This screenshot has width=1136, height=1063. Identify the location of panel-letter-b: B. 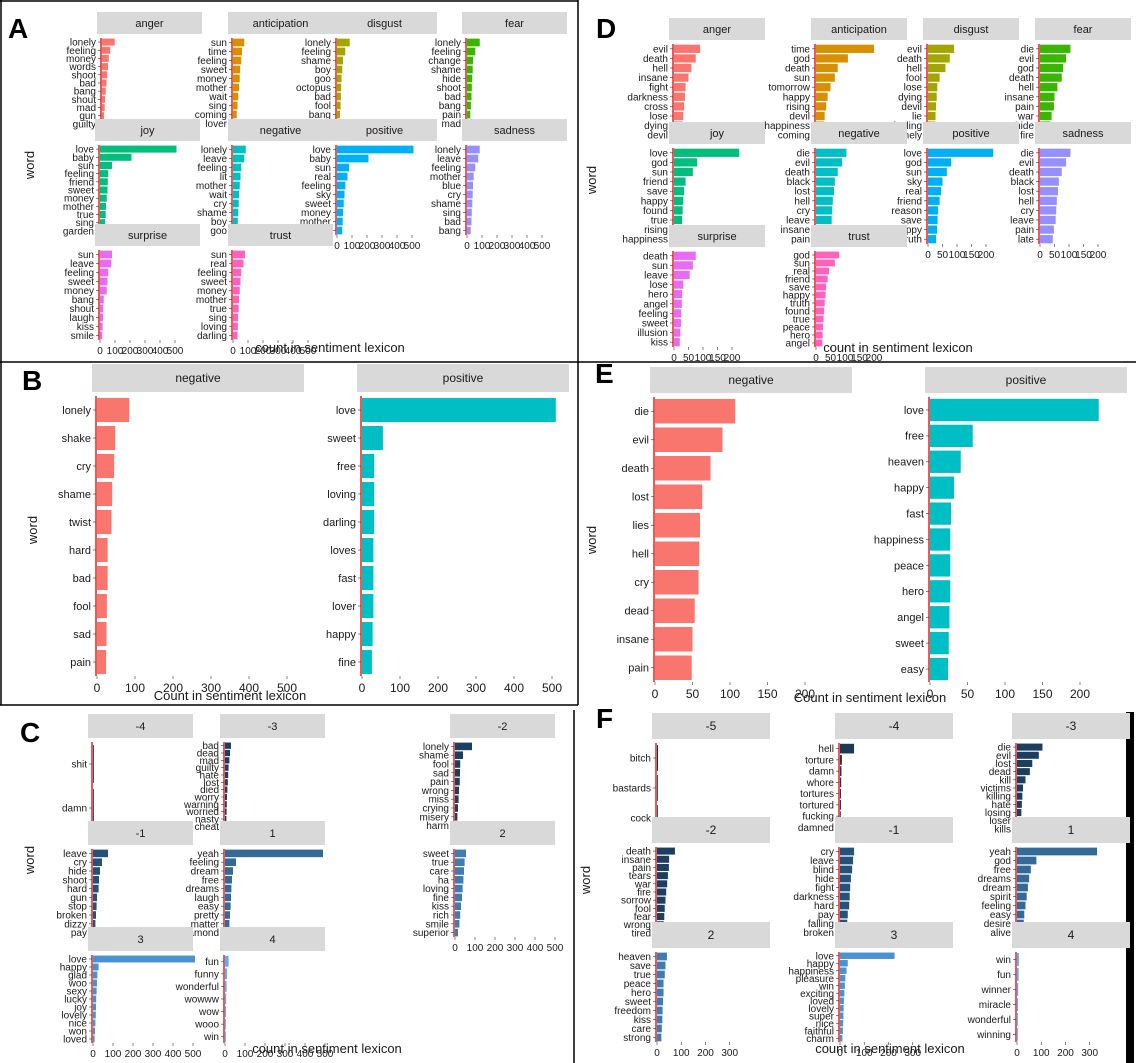
(32, 380).